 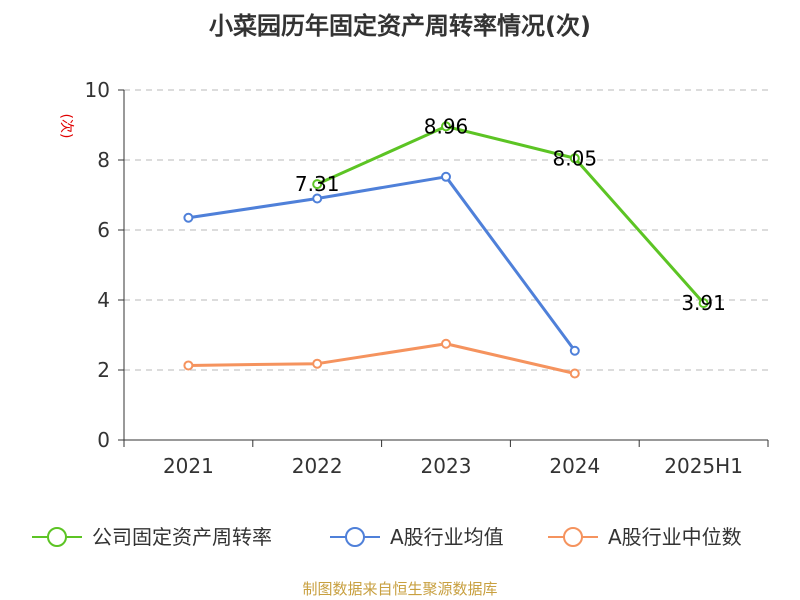 I want to click on legend-label: 公司固定资产周转率, so click(x=182, y=537).